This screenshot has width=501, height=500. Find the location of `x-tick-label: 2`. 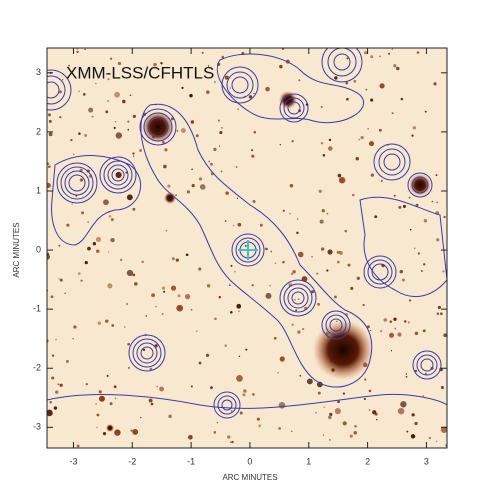

x-tick-label: 2 is located at coordinates (367, 461).